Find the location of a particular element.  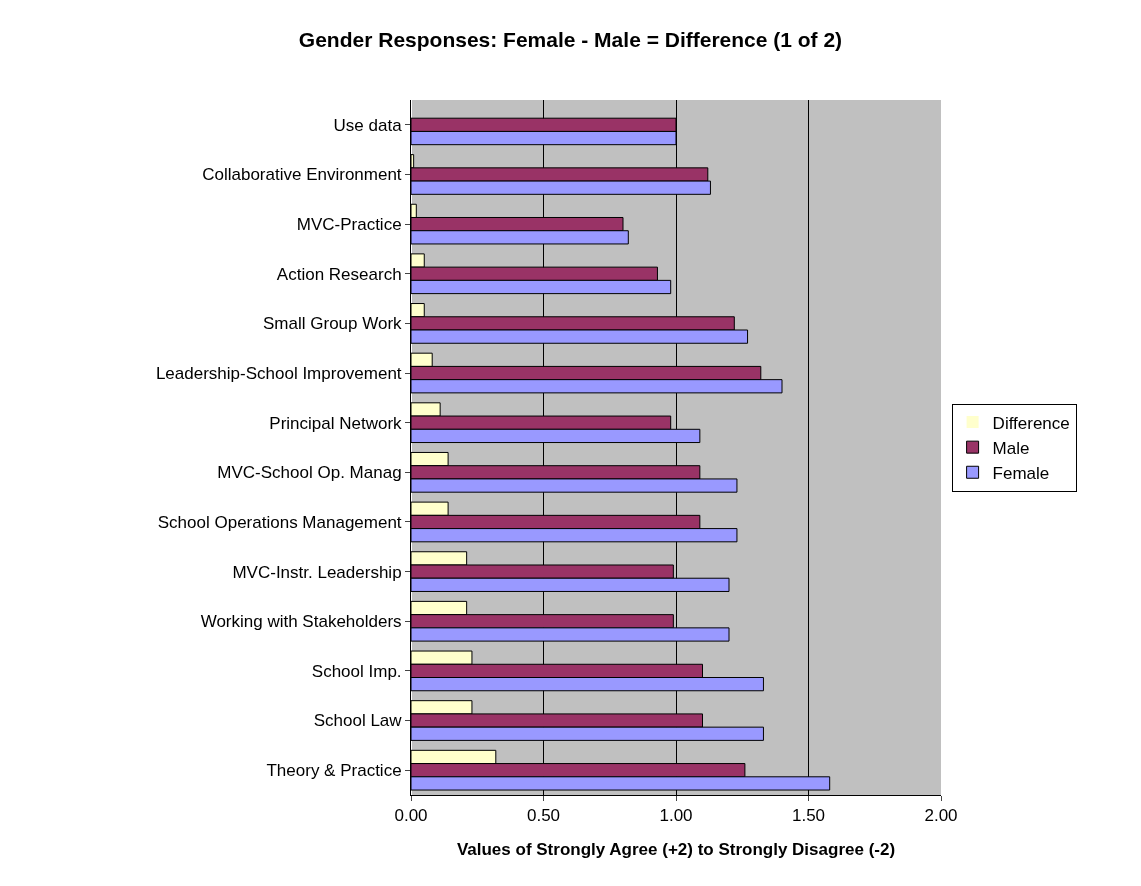

y-tick-label: Collaborative Environment is located at coordinates (302, 175).